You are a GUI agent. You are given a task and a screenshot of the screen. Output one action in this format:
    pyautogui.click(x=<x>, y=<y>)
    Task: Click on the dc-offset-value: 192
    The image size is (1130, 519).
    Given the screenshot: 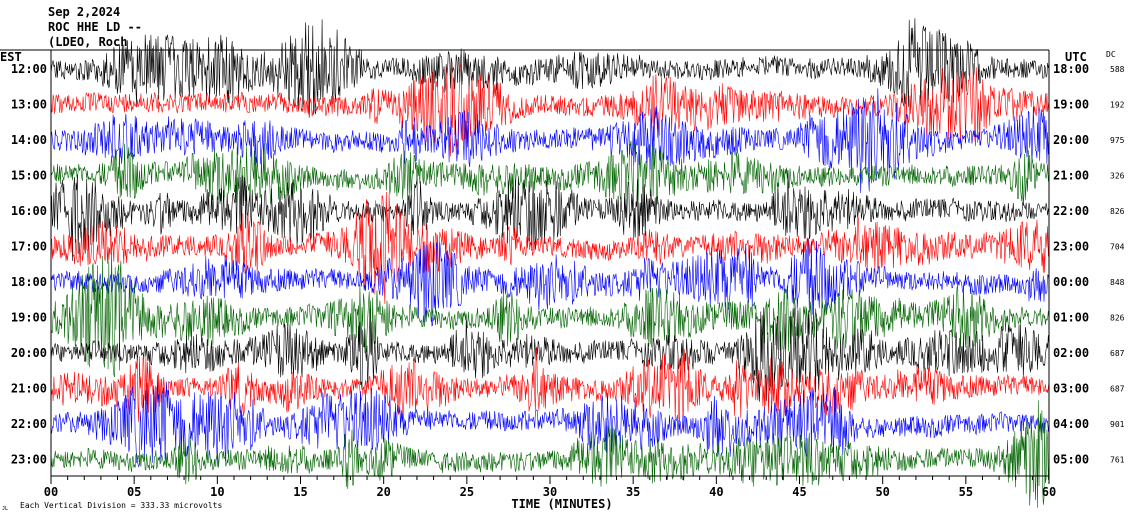 What is the action you would take?
    pyautogui.click(x=1117, y=105)
    